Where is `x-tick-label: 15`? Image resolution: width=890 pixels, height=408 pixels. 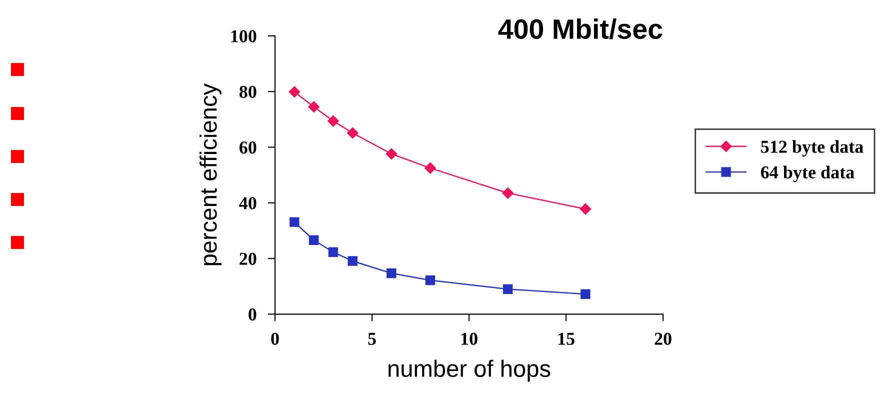
x-tick-label: 15 is located at coordinates (566, 338).